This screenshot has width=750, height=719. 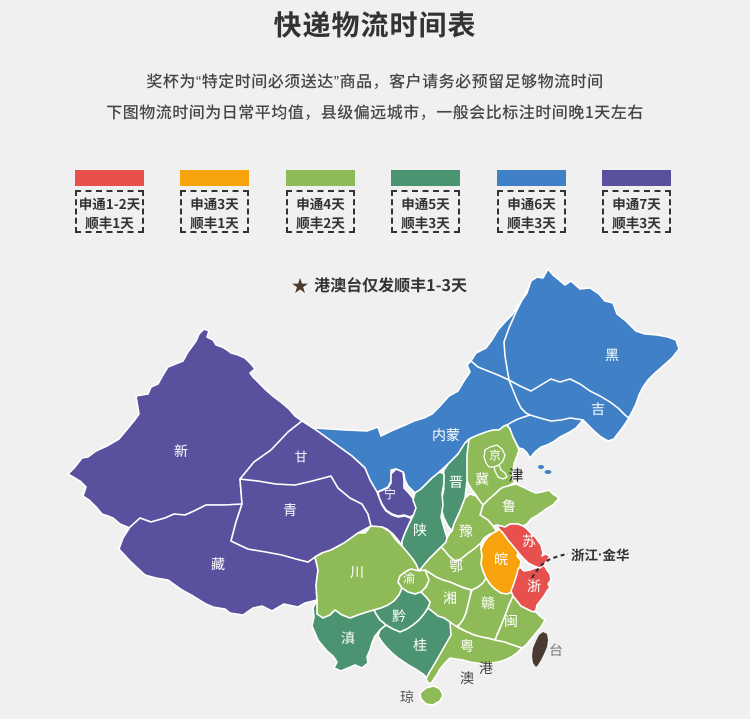 I want to click on svg-text: 桂, so click(x=420, y=645).